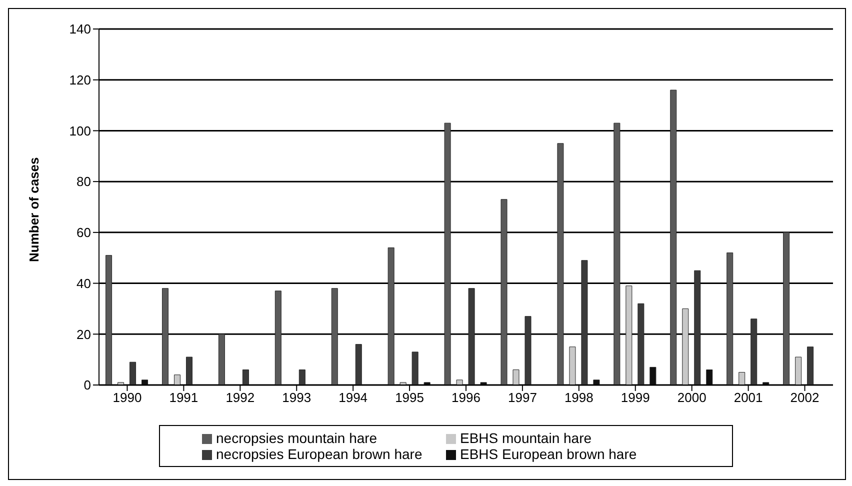 The image size is (852, 486). Describe the element at coordinates (183, 398) in the screenshot. I see `x-tick-label: 1991` at that location.